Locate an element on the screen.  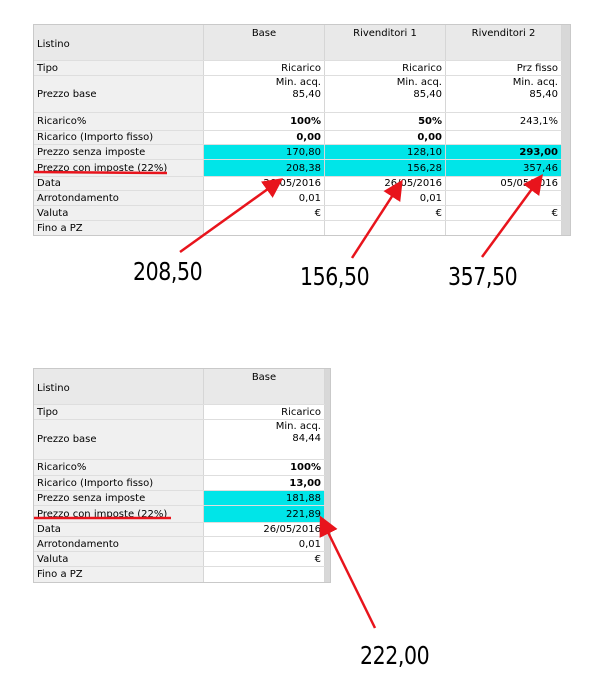
table-row: Prezzo senza imposte 181,88 is located at coordinates (182, 498).